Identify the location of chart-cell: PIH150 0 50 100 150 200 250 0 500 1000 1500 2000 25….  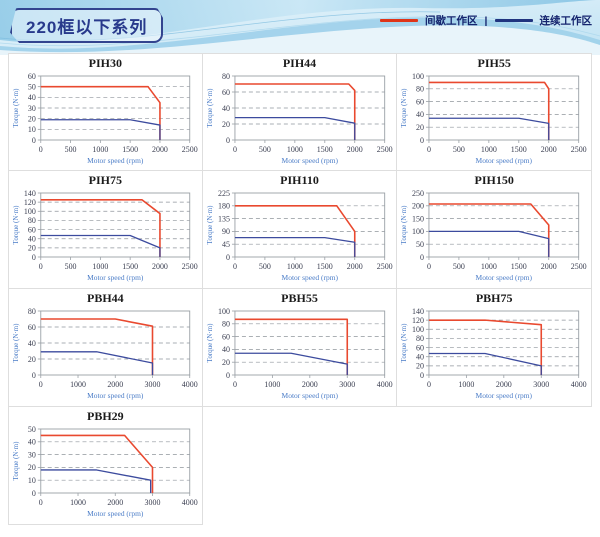
(494, 230).